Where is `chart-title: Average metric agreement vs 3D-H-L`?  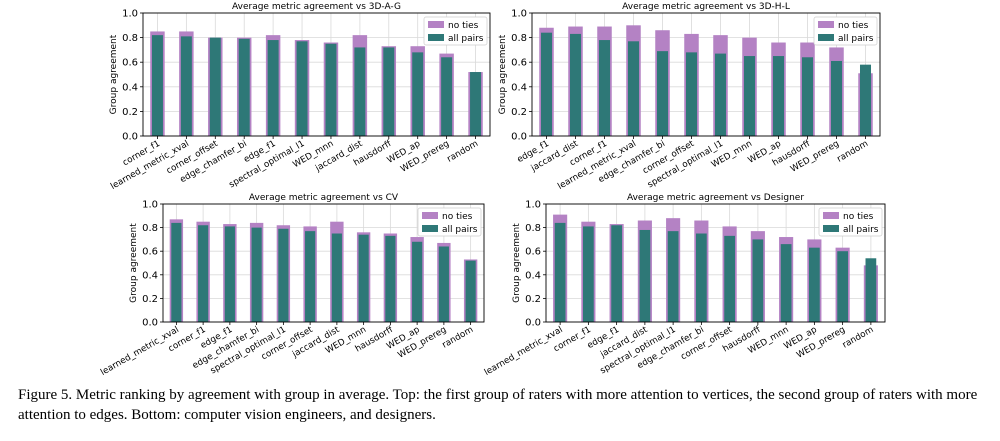
chart-title: Average metric agreement vs 3D-H-L is located at coordinates (706, 7).